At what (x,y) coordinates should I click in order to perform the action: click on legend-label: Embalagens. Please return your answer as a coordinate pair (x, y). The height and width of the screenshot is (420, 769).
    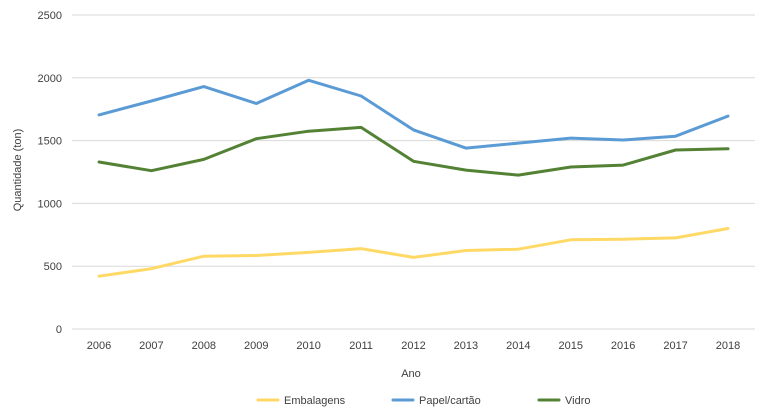
    Looking at the image, I should click on (315, 401).